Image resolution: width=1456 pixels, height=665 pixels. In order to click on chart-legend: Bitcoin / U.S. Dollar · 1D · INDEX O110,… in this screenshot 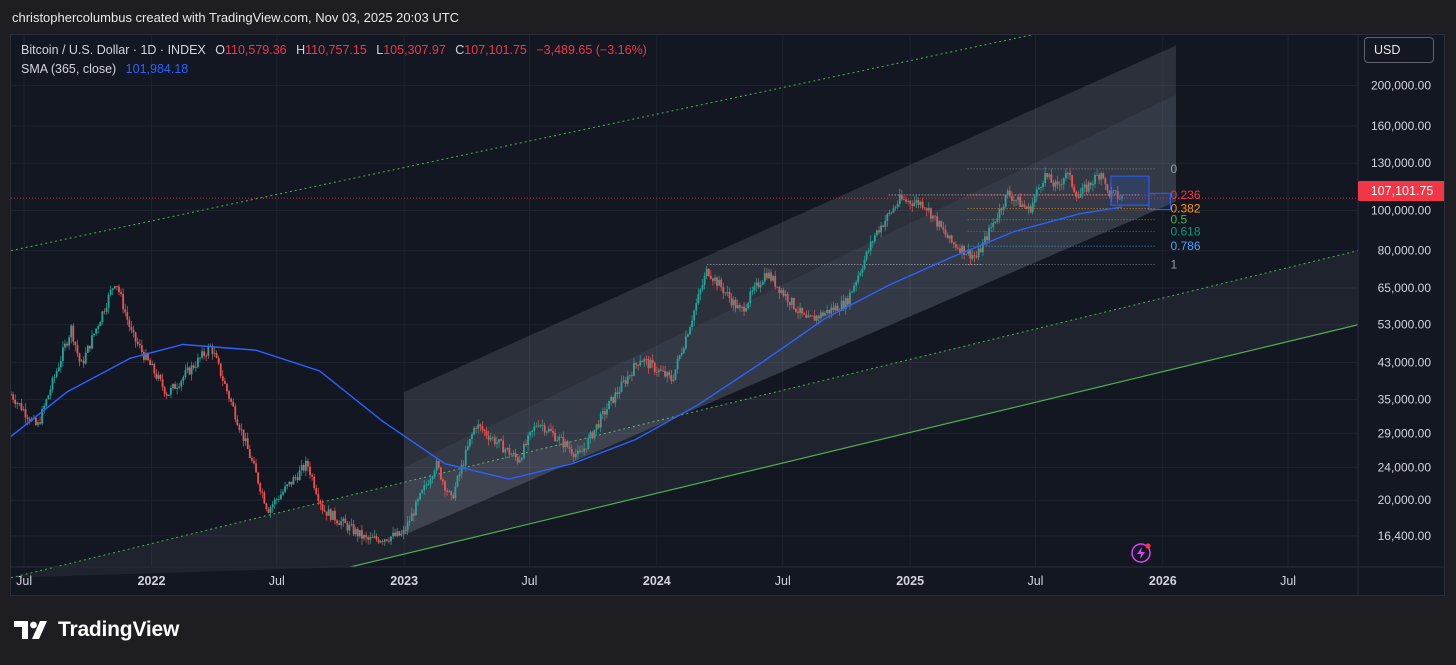, I will do `click(334, 60)`.